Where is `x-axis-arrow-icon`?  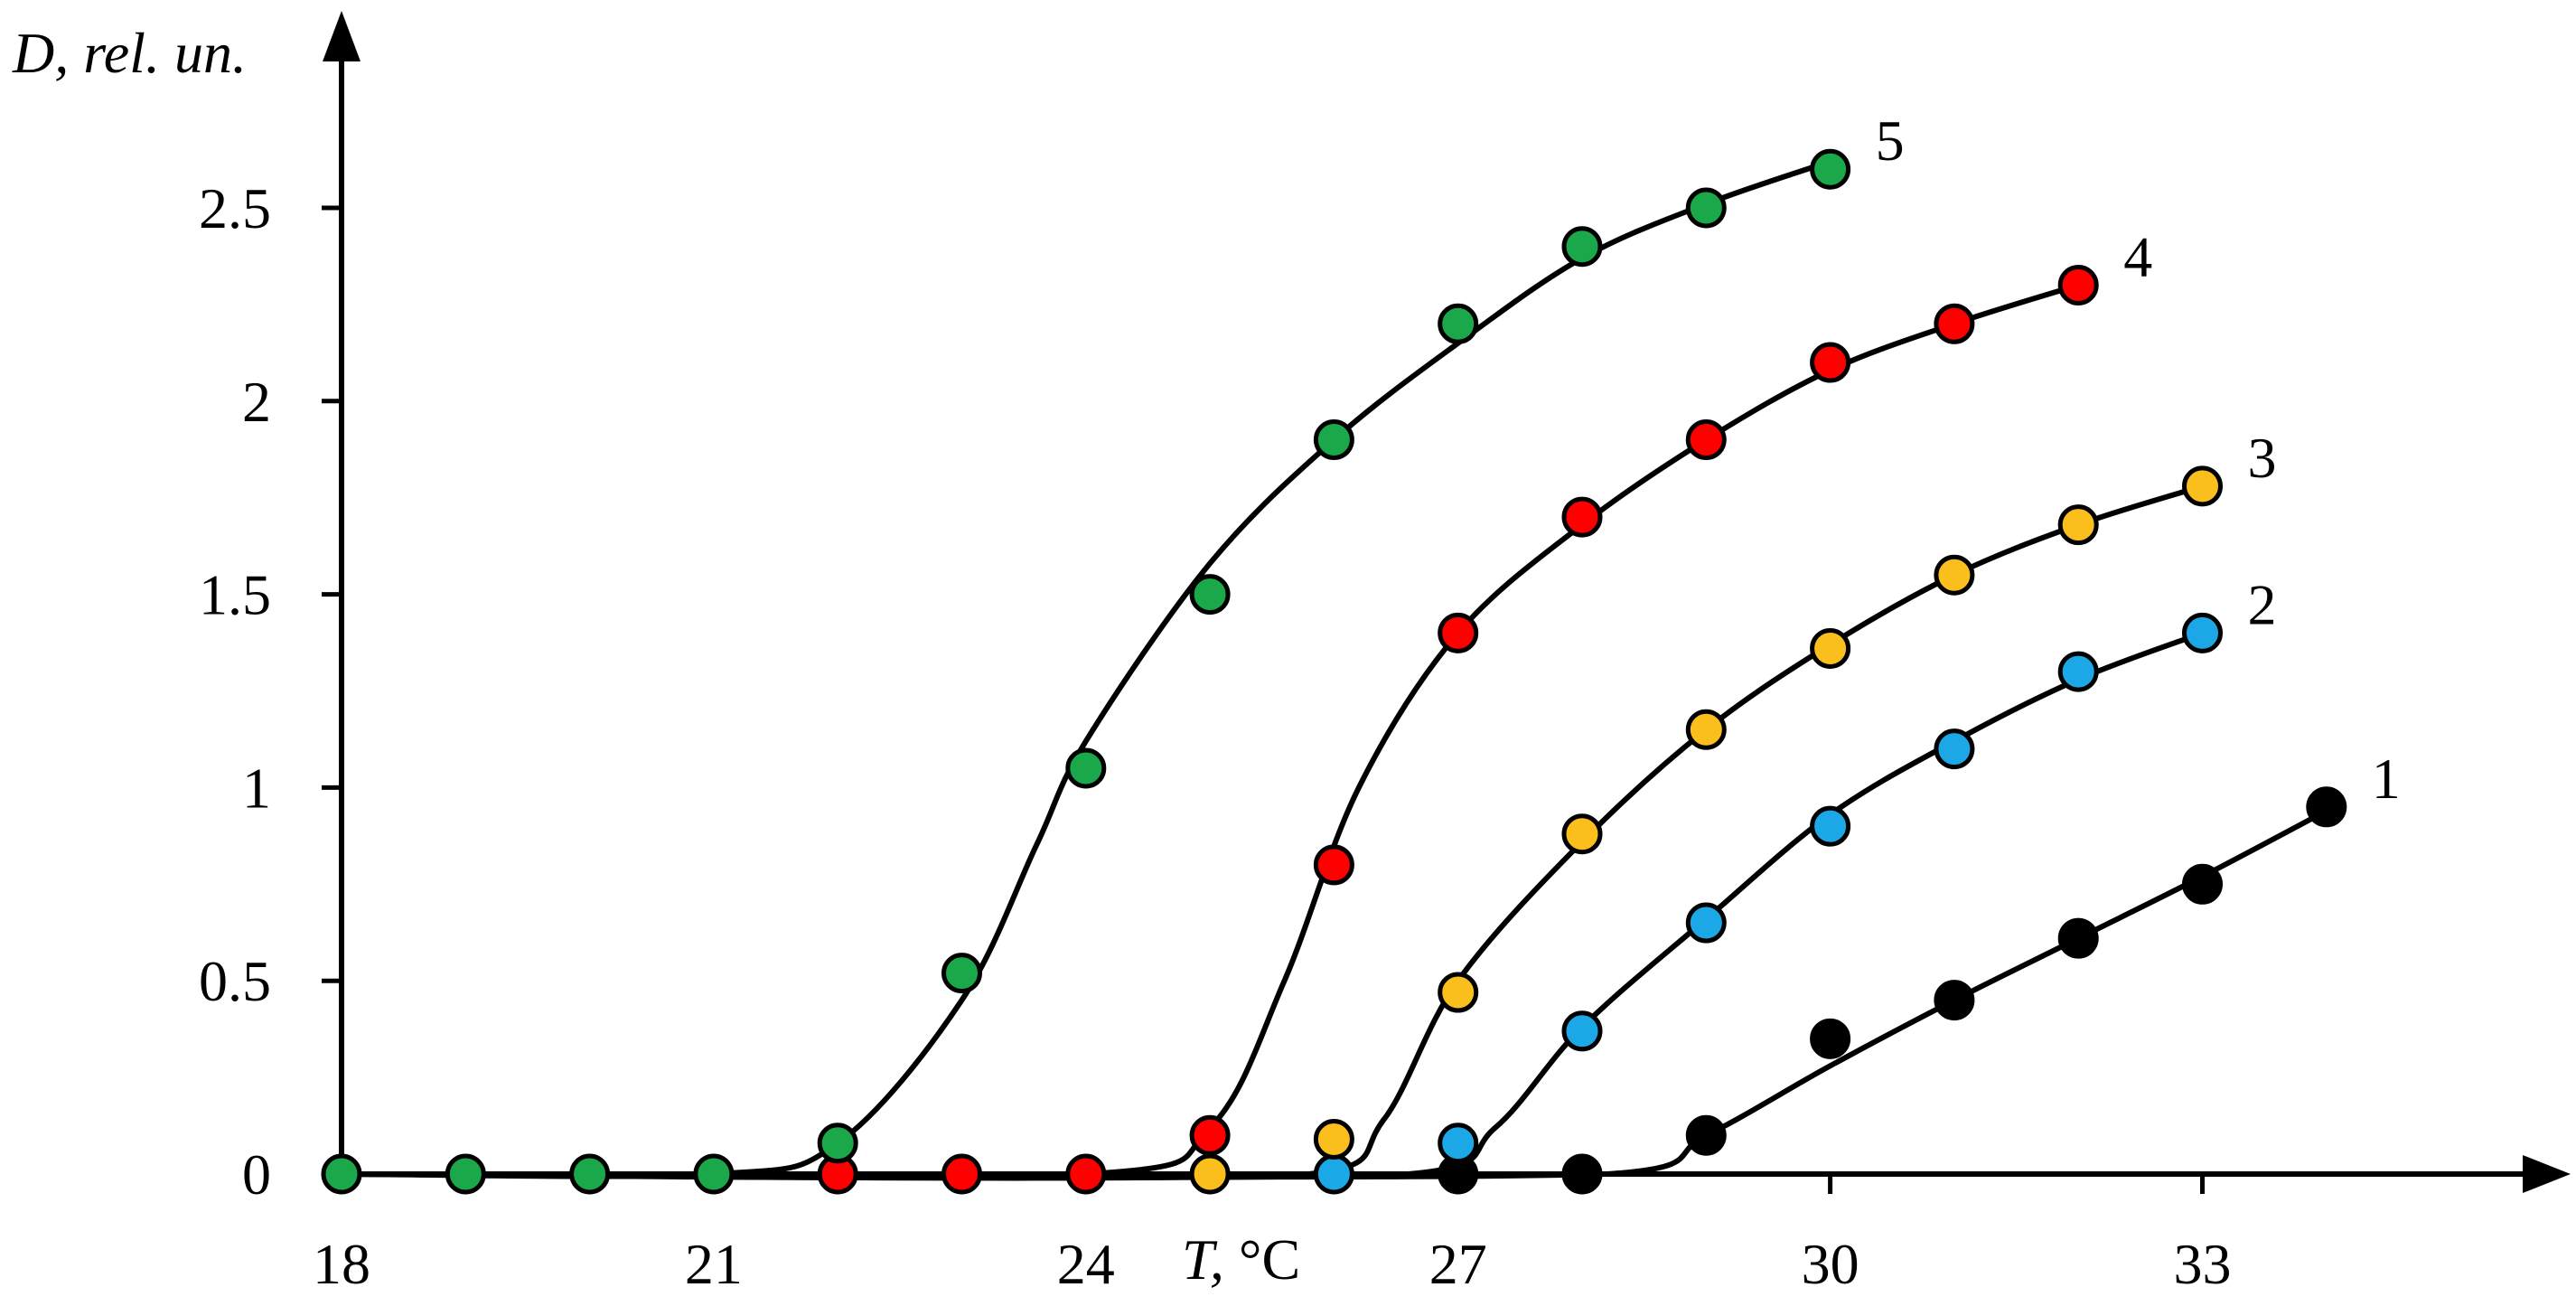 x-axis-arrow-icon is located at coordinates (2547, 1174).